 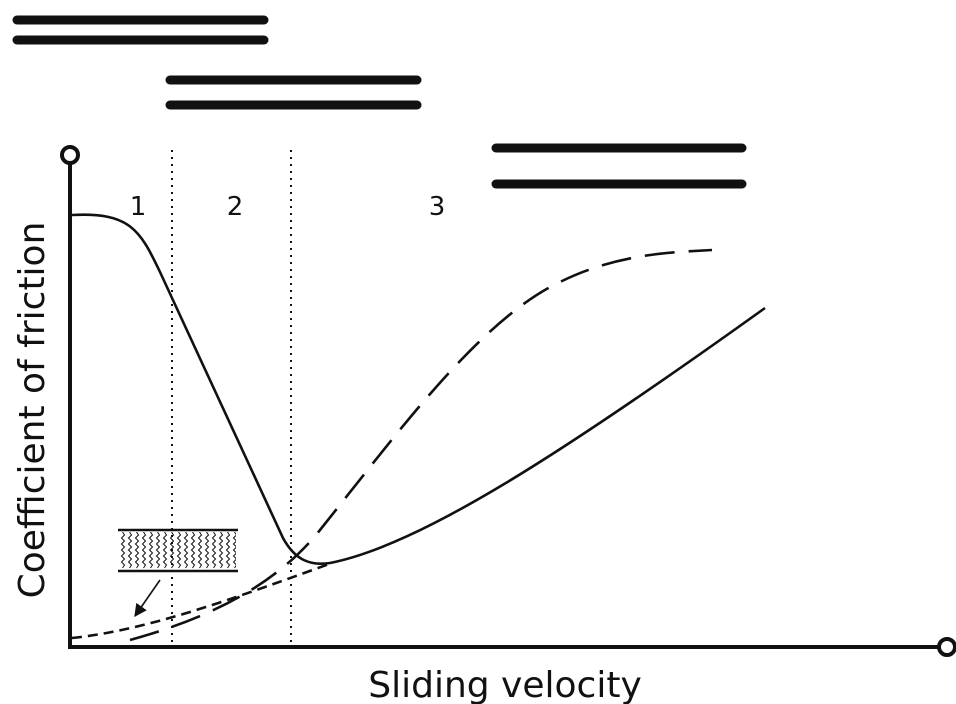 What do you see at coordinates (32, 410) in the screenshot?
I see `y-axis-label: Coefficient of friction` at bounding box center [32, 410].